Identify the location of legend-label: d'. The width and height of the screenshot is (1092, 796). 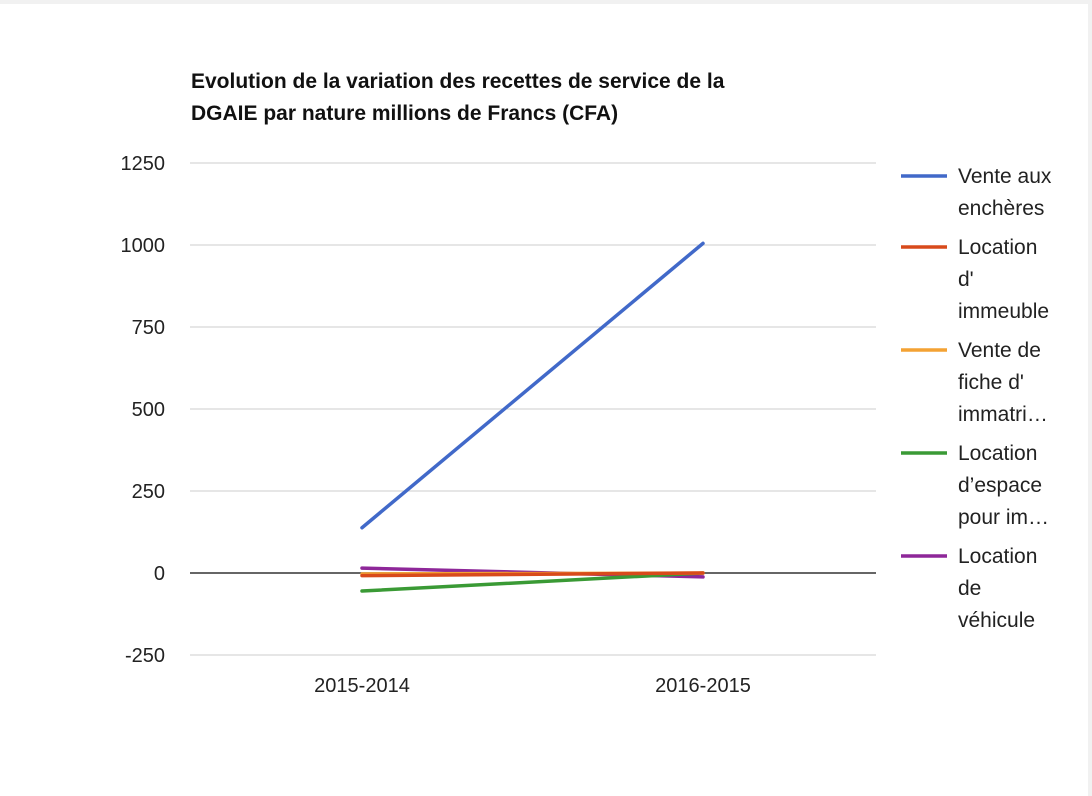
(966, 279).